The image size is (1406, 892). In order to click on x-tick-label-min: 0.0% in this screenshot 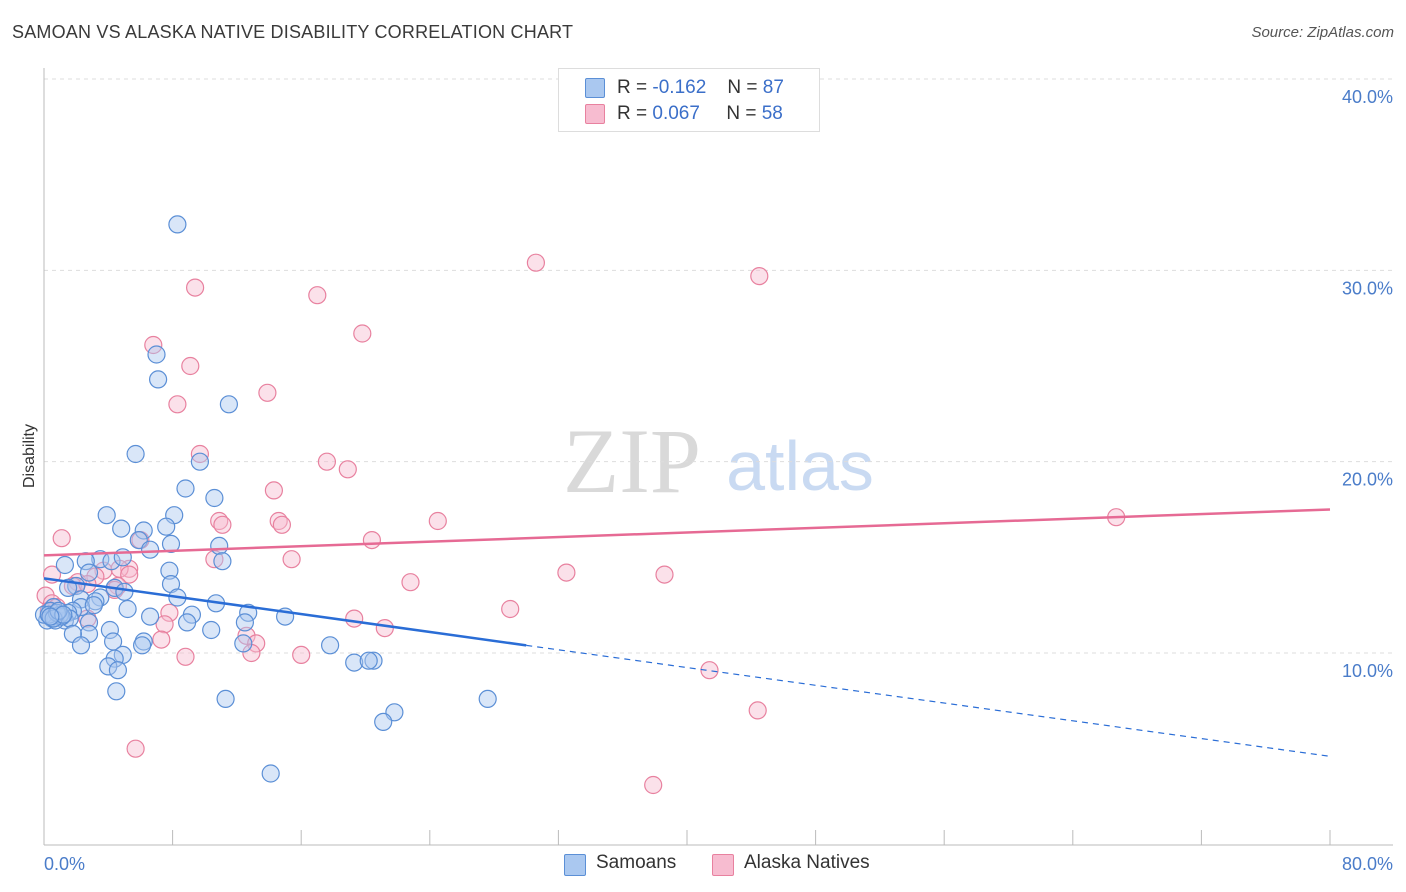, I will do `click(64, 864)`.